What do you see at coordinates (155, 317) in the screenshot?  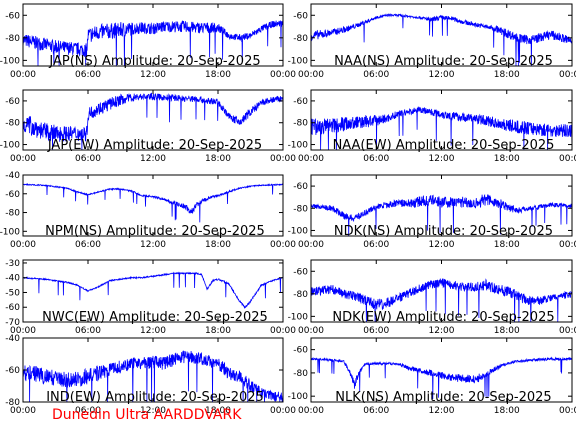 I see `chart-title: NWC(EW) Amplitude: 20-Sep-2025` at bounding box center [155, 317].